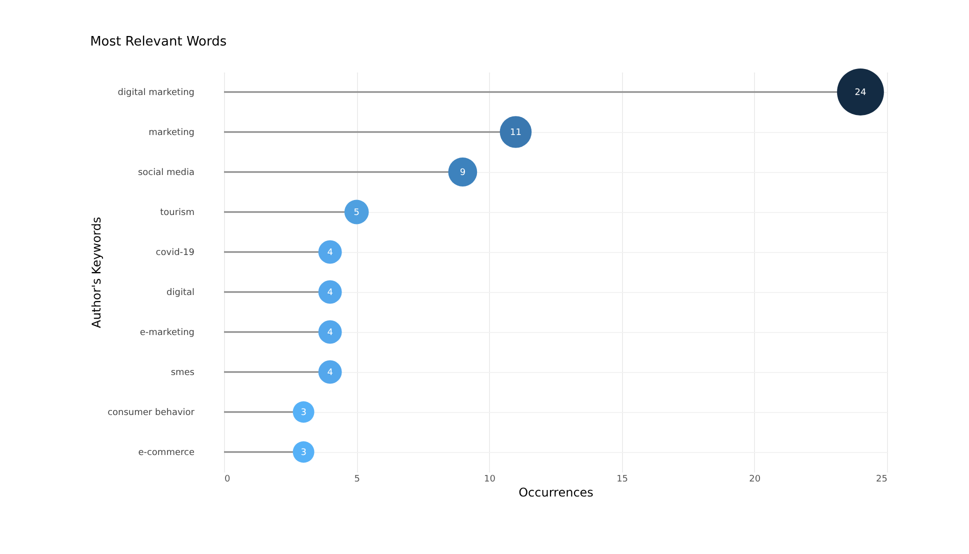 Image resolution: width=969 pixels, height=554 pixels. Describe the element at coordinates (357, 479) in the screenshot. I see `x-tick-label: 5` at that location.